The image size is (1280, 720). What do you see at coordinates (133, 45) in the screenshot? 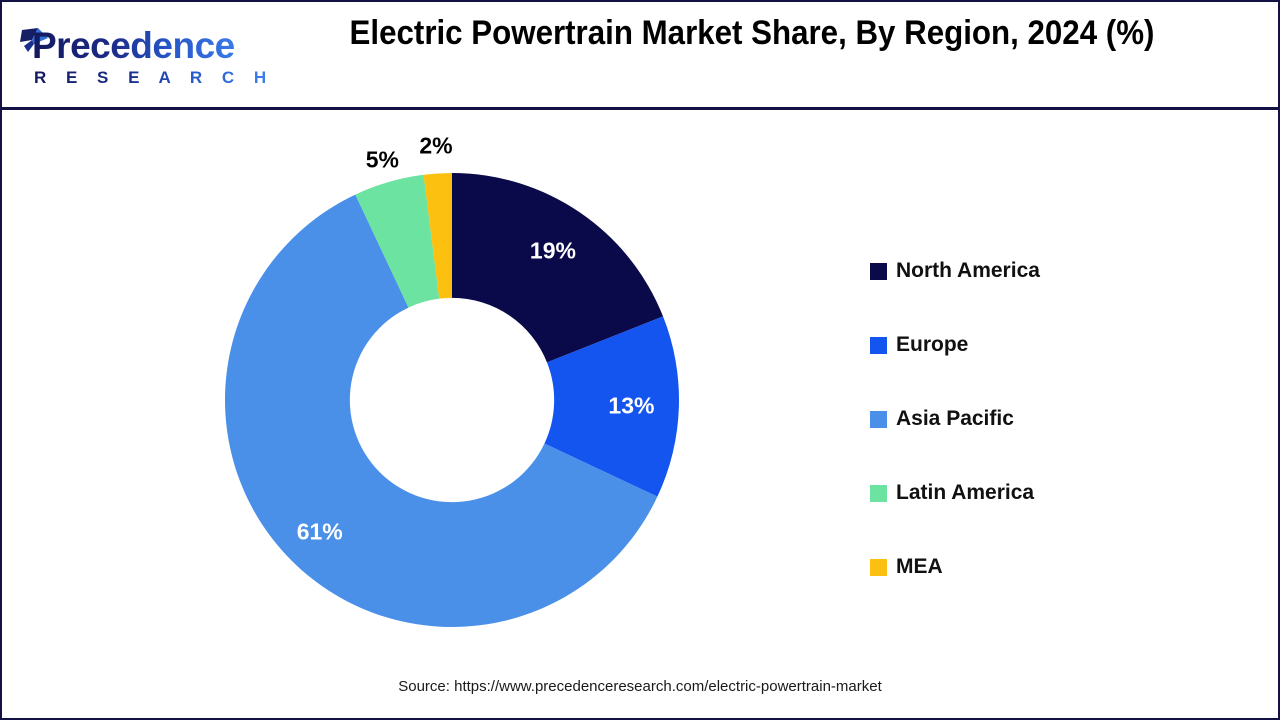
I see `logo-wordmark: Precedence` at bounding box center [133, 45].